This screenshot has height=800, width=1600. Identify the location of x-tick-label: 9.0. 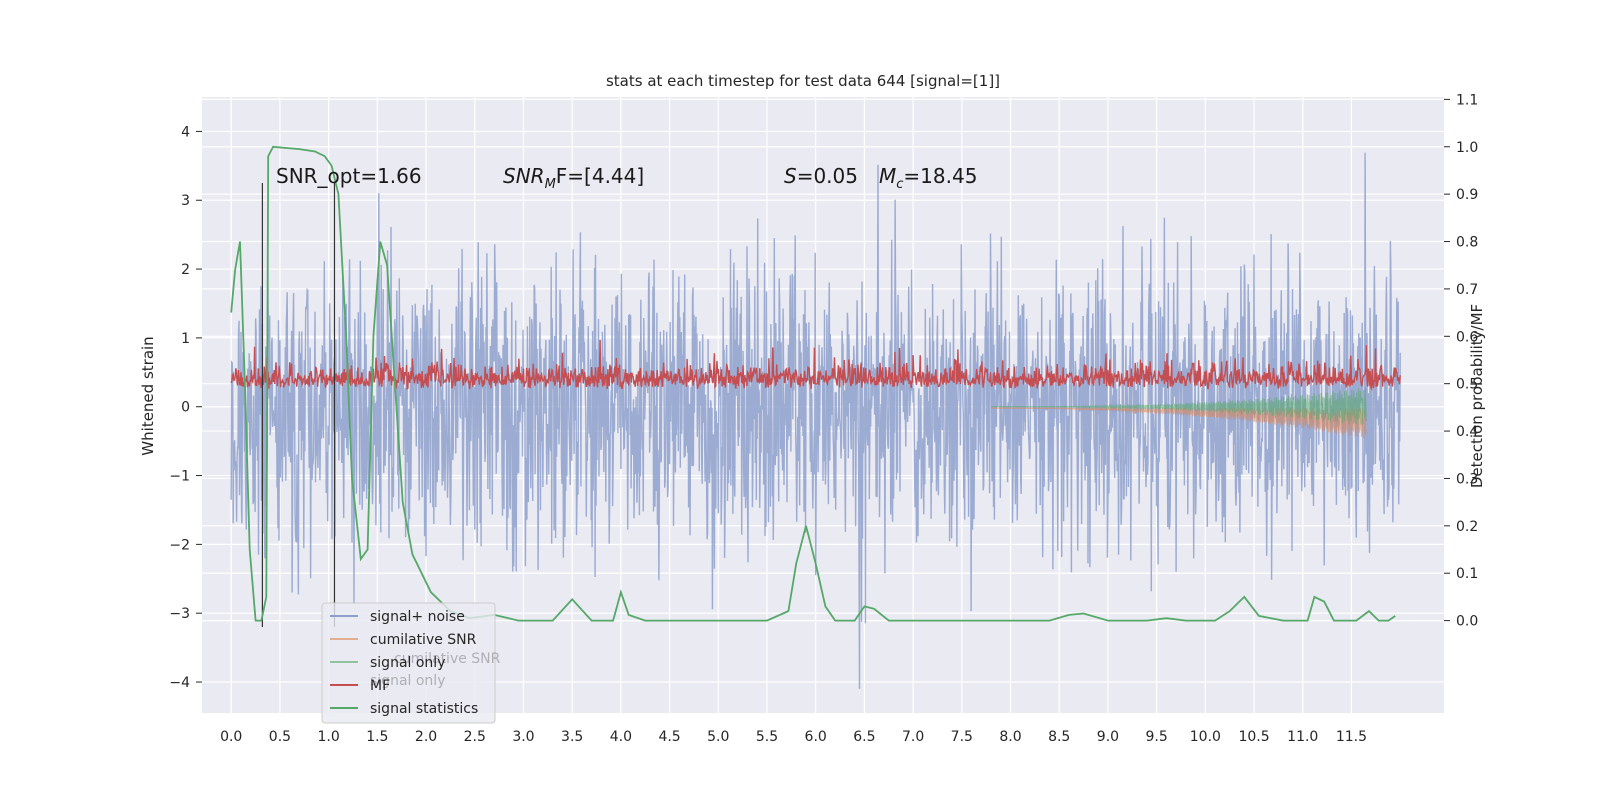
(1108, 737).